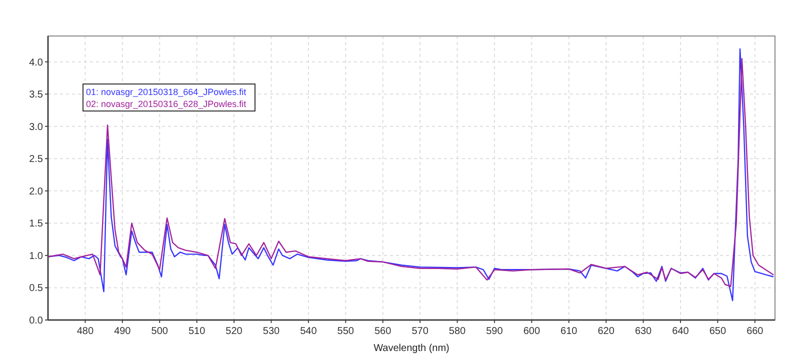  What do you see at coordinates (36, 288) in the screenshot?
I see `y-tick-label: 0.5` at bounding box center [36, 288].